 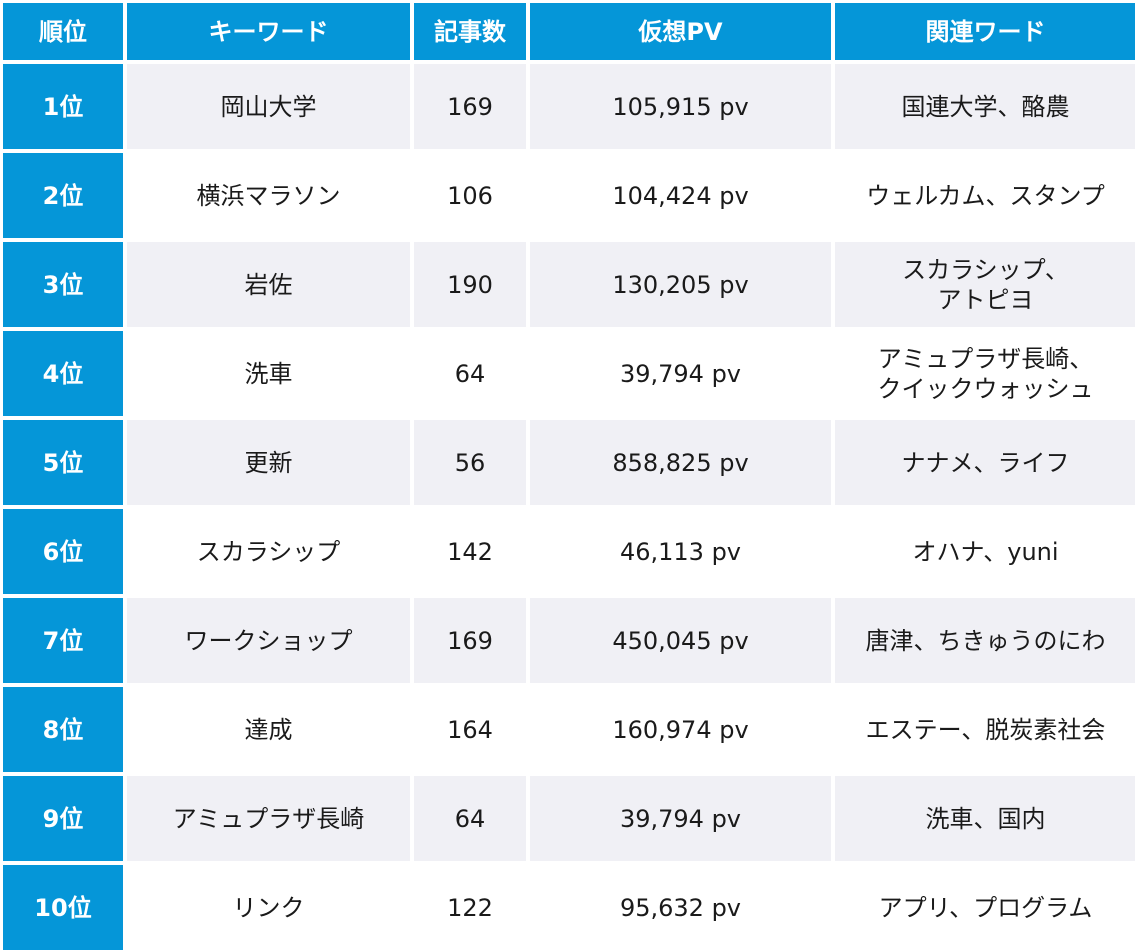 What do you see at coordinates (985, 640) in the screenshot?
I see `related-cell: 唐津、ちきゅうのにわ` at bounding box center [985, 640].